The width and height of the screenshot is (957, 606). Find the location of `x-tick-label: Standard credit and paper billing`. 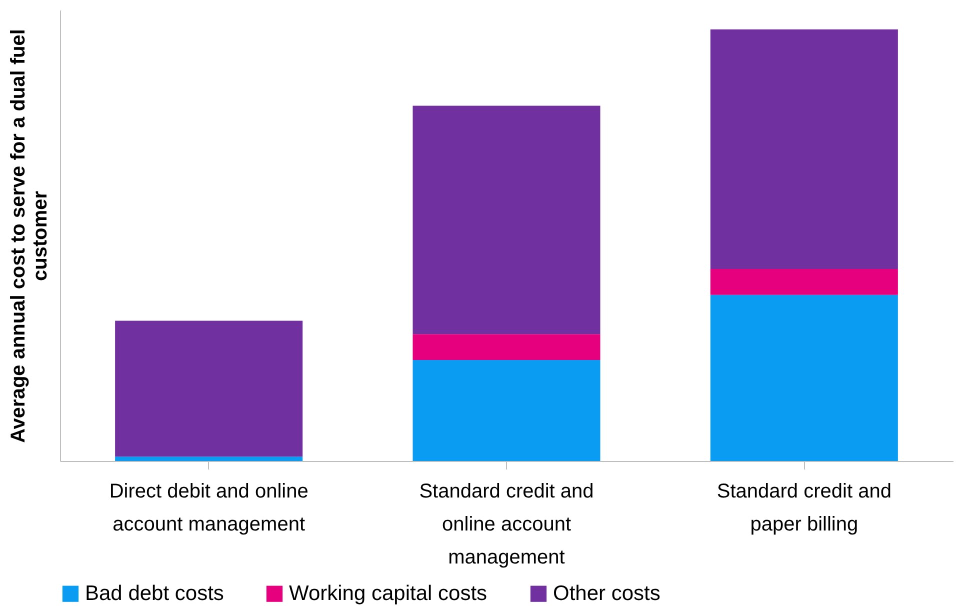

x-tick-label: Standard credit and paper billing is located at coordinates (804, 508).